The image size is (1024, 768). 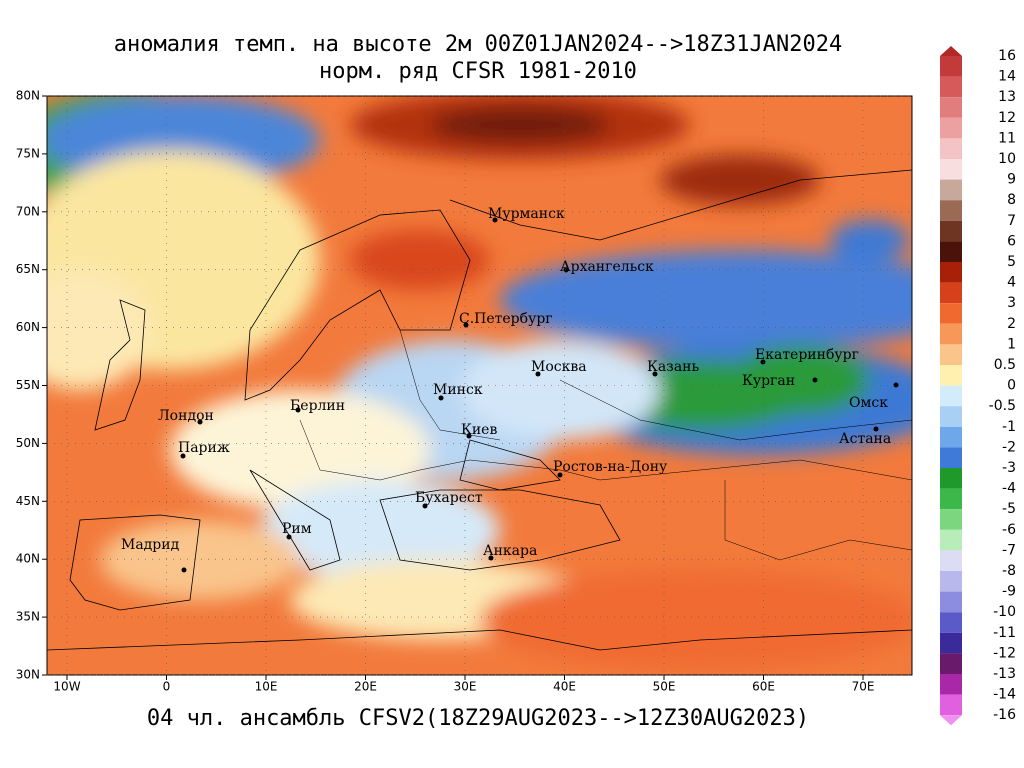 I want to click on lat-label: 30N, so click(x=28, y=675).